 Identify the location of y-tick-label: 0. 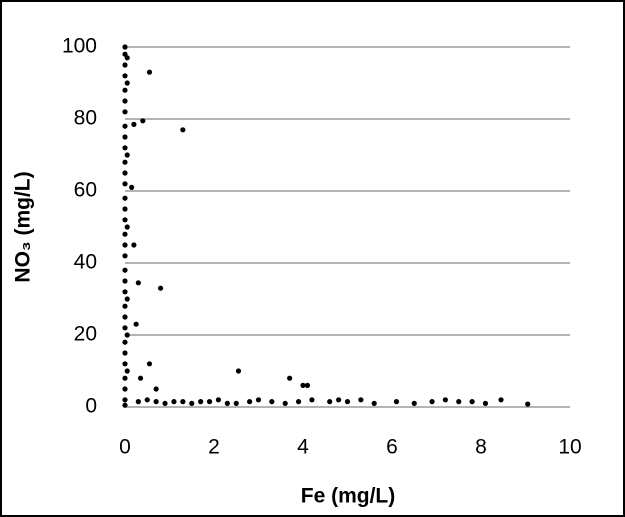
(91, 406).